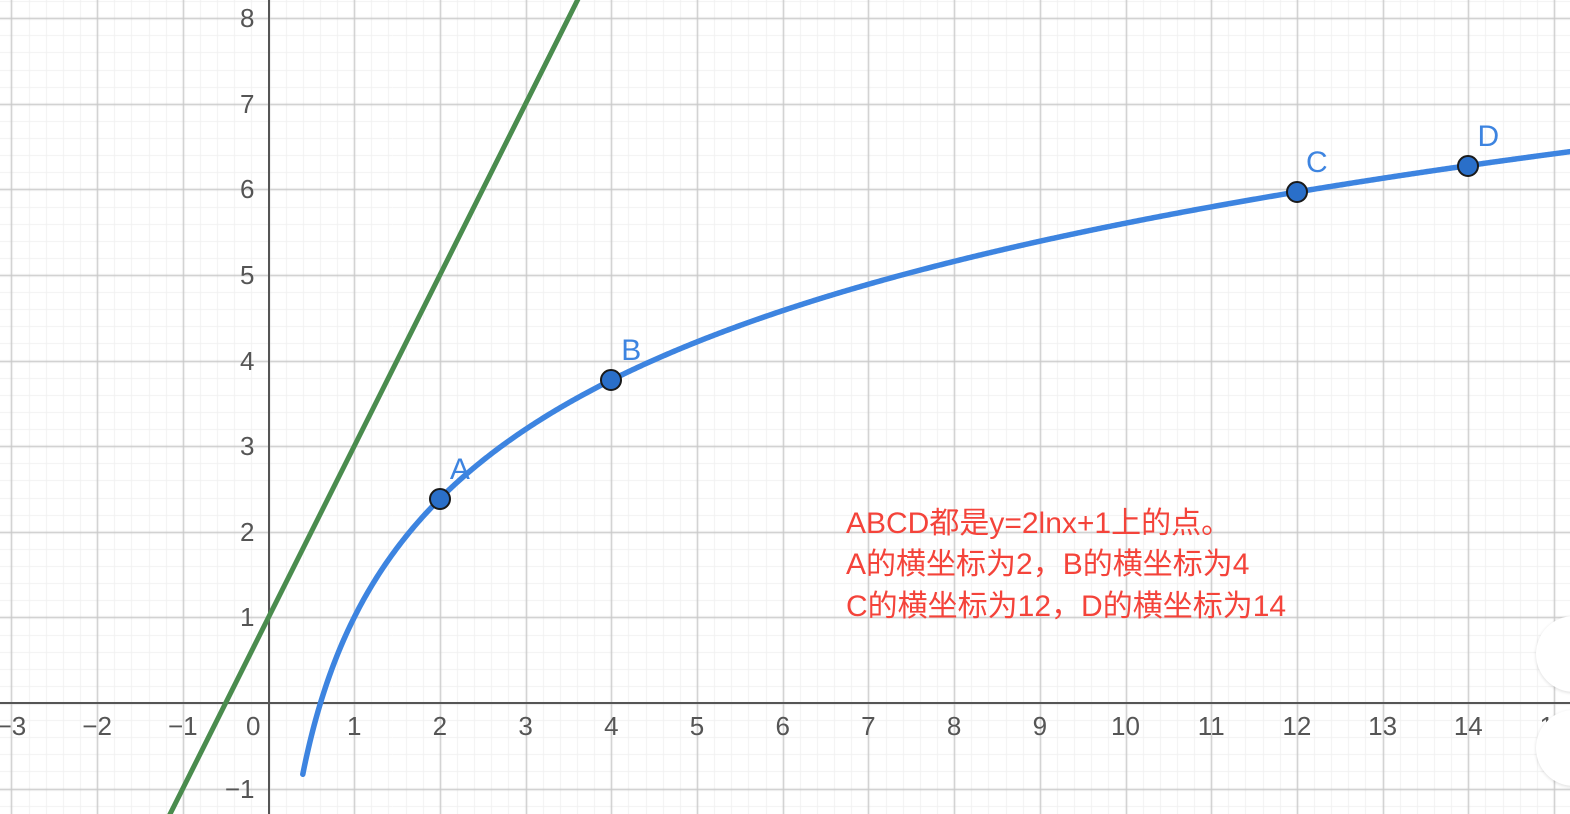  Describe the element at coordinates (253, 726) in the screenshot. I see `x-tick-label: 0` at that location.